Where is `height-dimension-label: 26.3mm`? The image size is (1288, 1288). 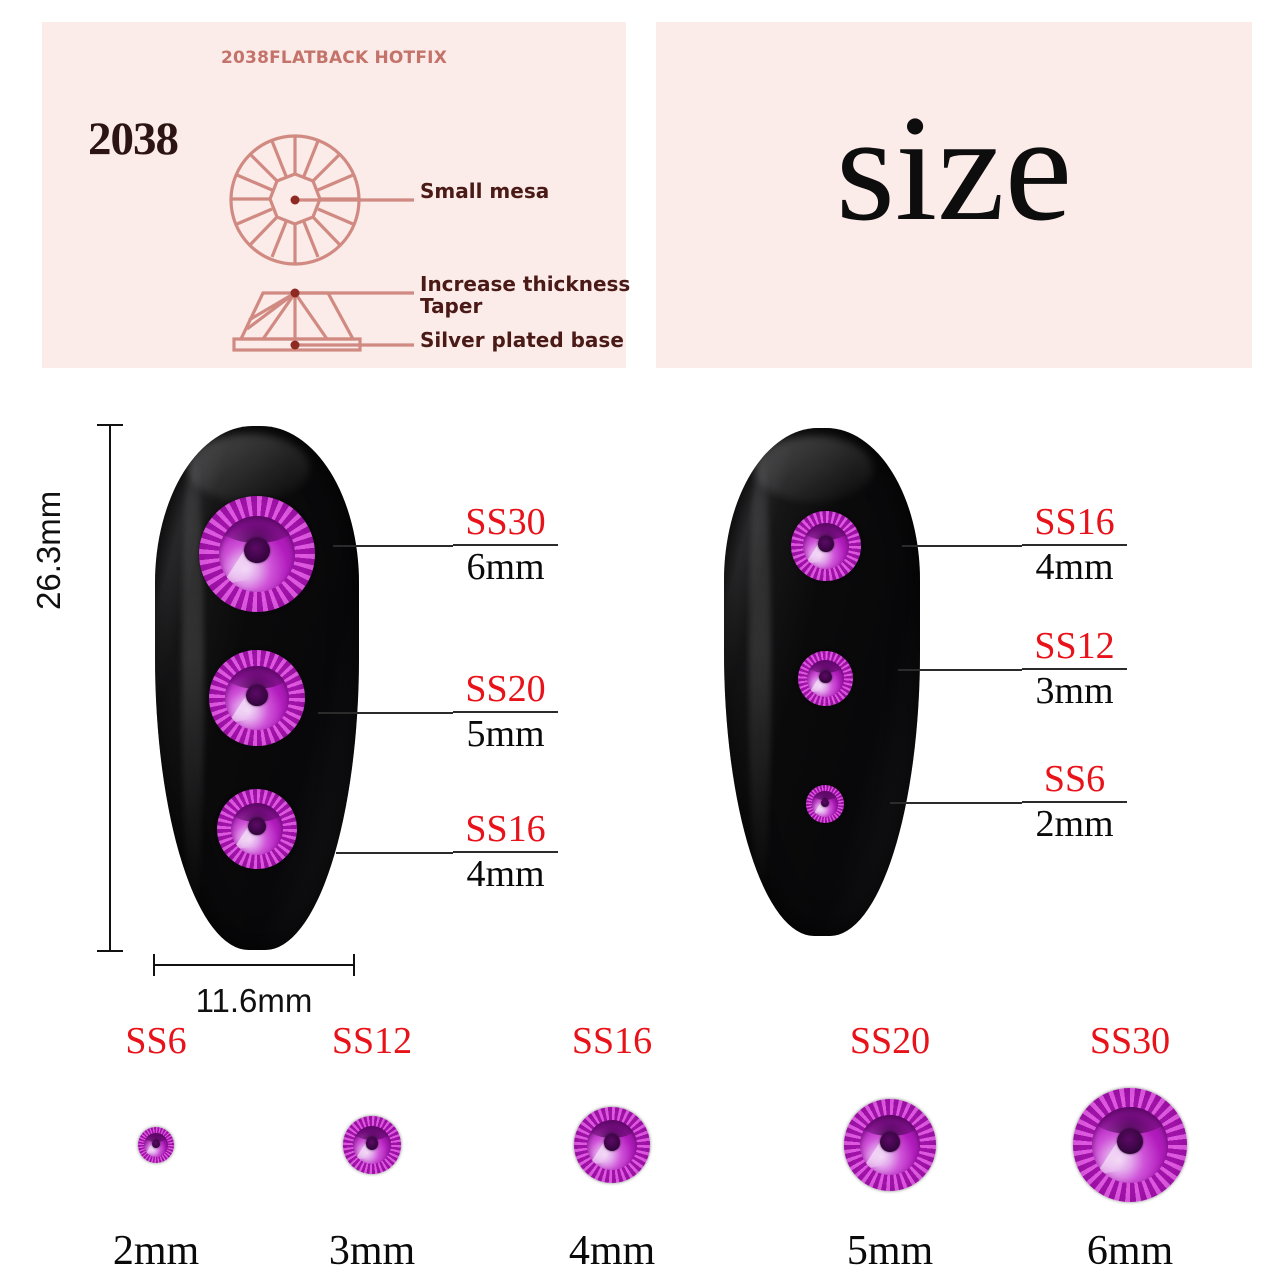
height-dimension-label: 26.3mm is located at coordinates (48, 550).